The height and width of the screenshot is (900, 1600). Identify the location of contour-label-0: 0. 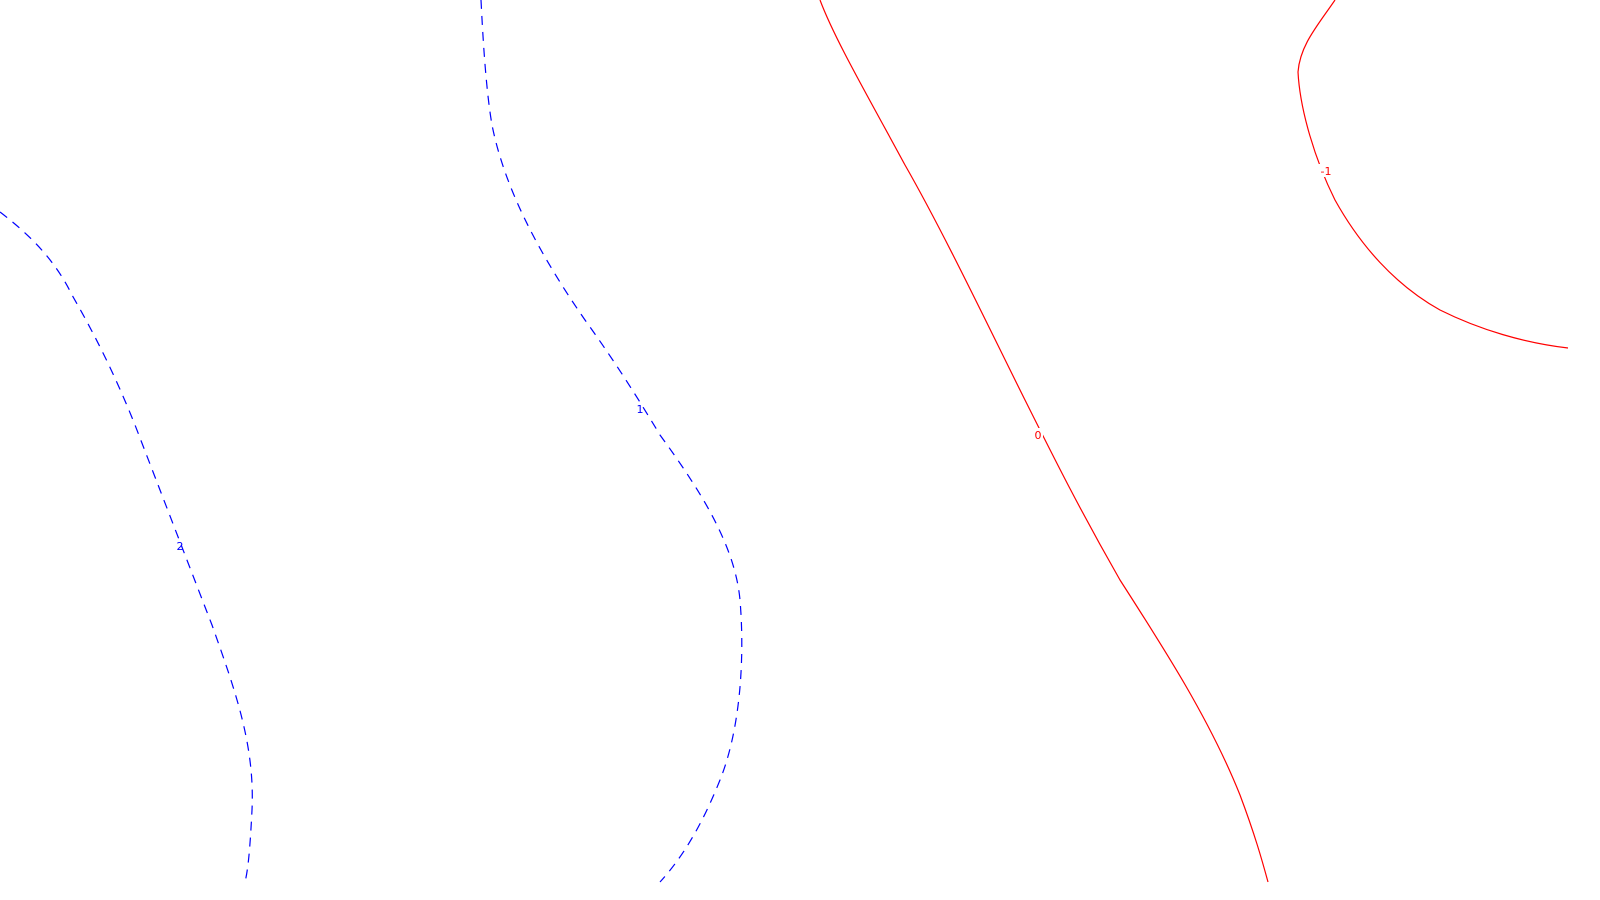
(1038, 435).